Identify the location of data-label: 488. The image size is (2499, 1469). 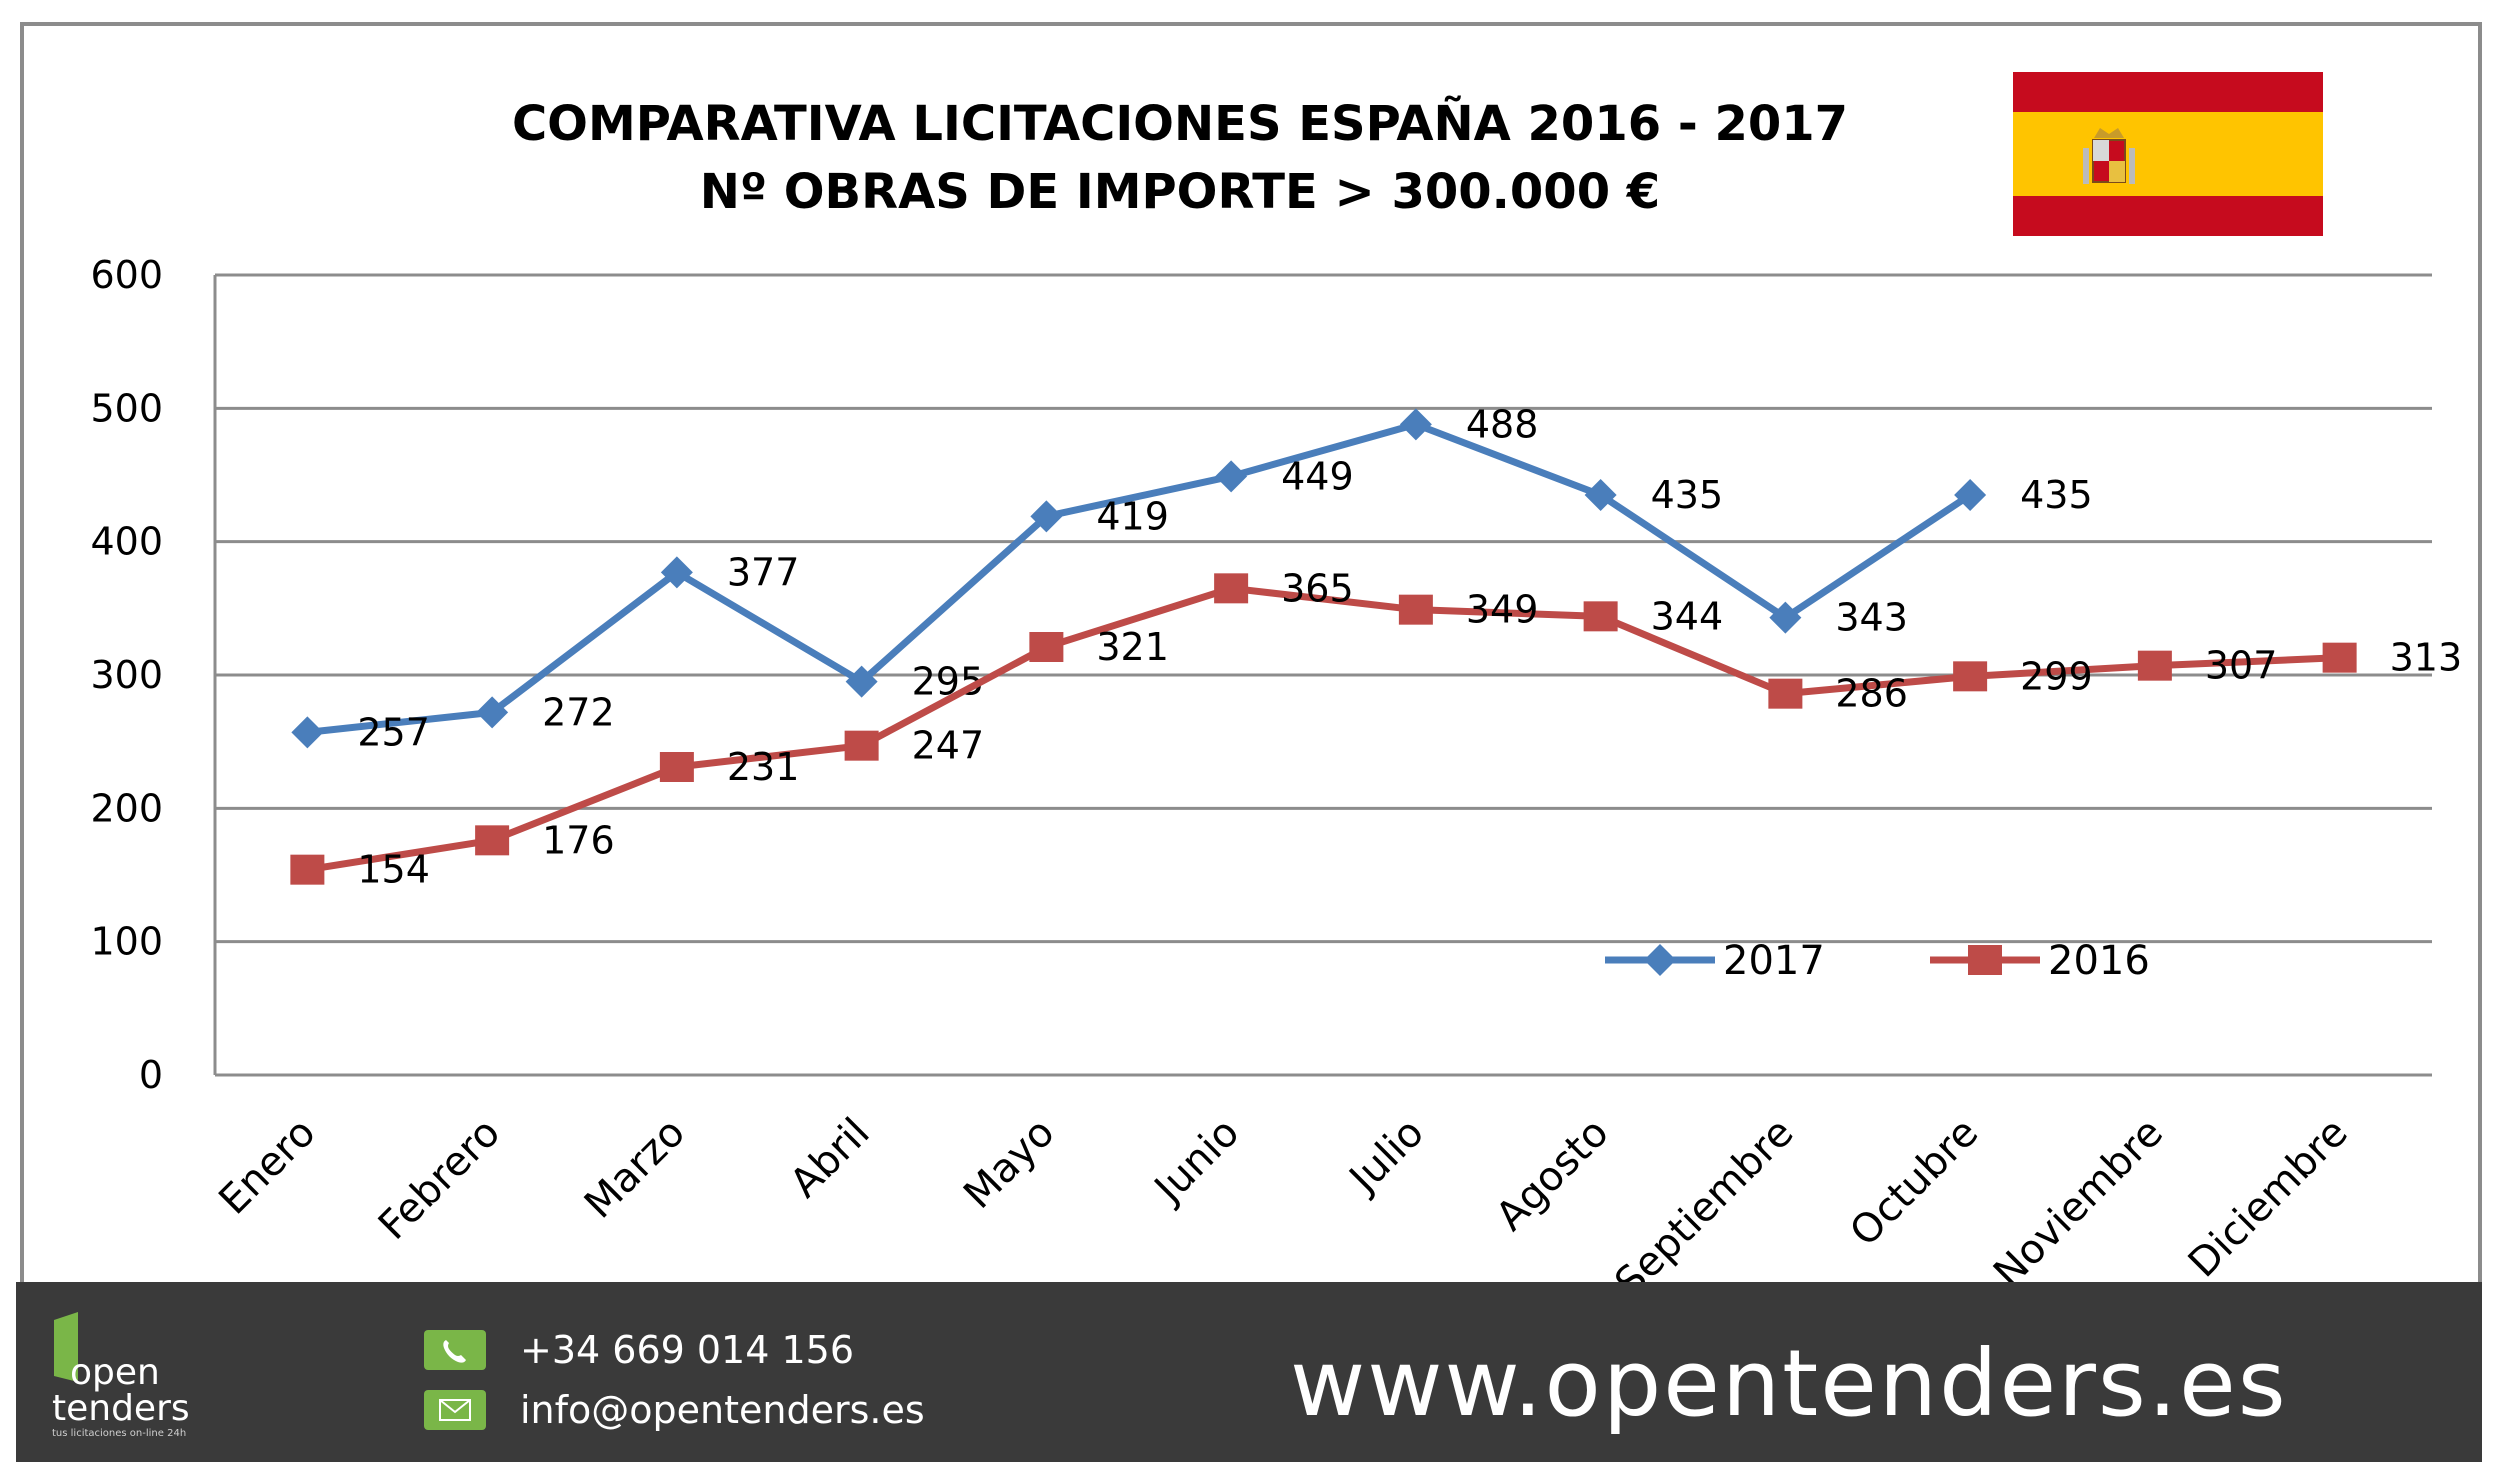
(1502, 424).